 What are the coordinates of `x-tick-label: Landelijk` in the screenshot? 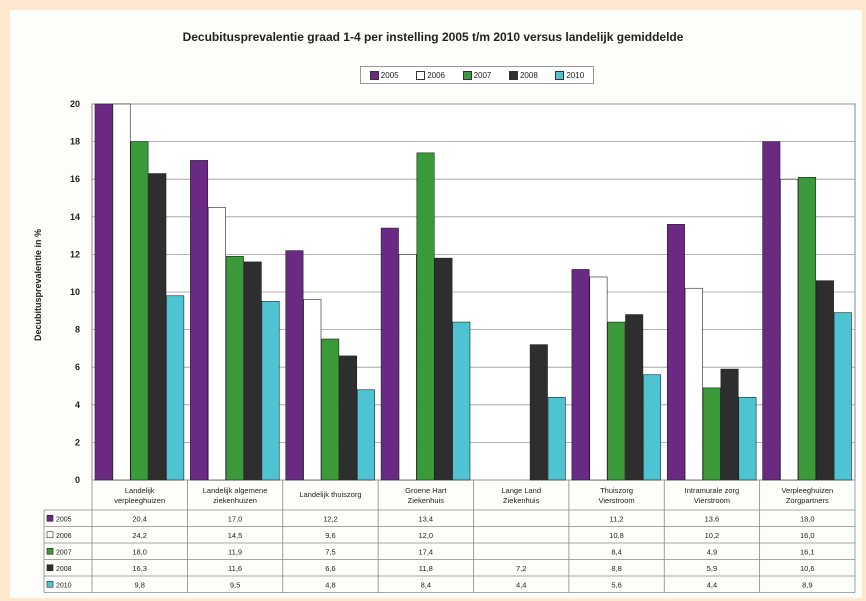 It's located at (140, 490).